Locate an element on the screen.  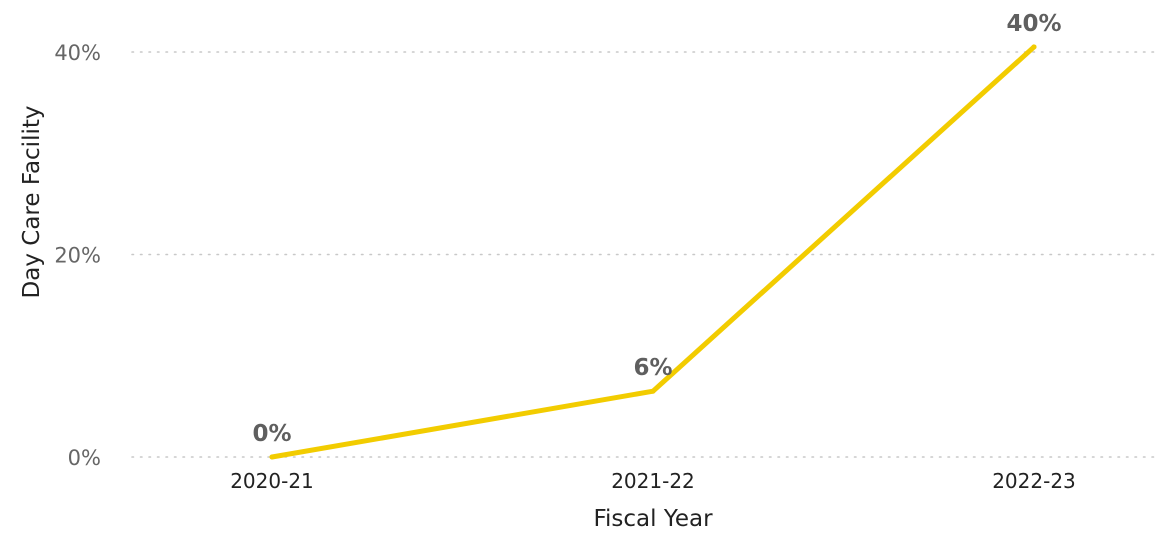
y-tick-label: 0% is located at coordinates (84, 458).